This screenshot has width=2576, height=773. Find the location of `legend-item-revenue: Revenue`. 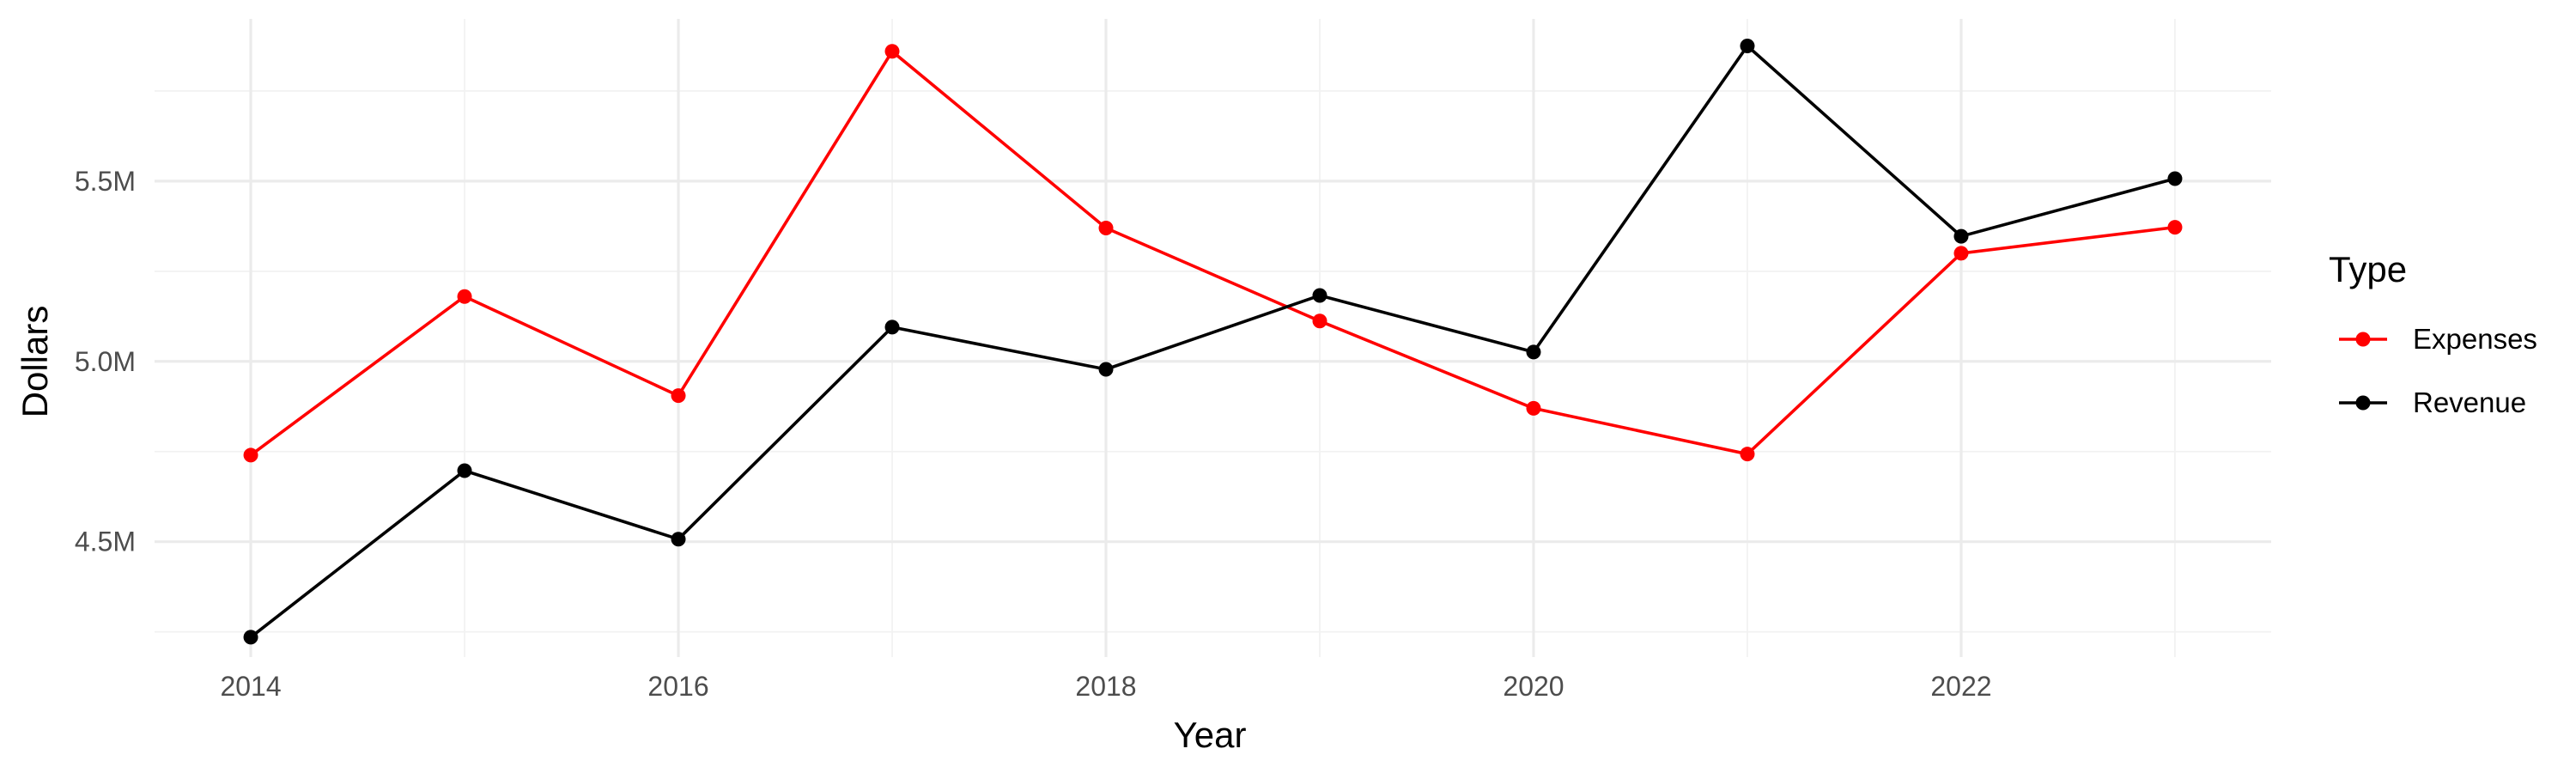

legend-item-revenue: Revenue is located at coordinates (2433, 402).